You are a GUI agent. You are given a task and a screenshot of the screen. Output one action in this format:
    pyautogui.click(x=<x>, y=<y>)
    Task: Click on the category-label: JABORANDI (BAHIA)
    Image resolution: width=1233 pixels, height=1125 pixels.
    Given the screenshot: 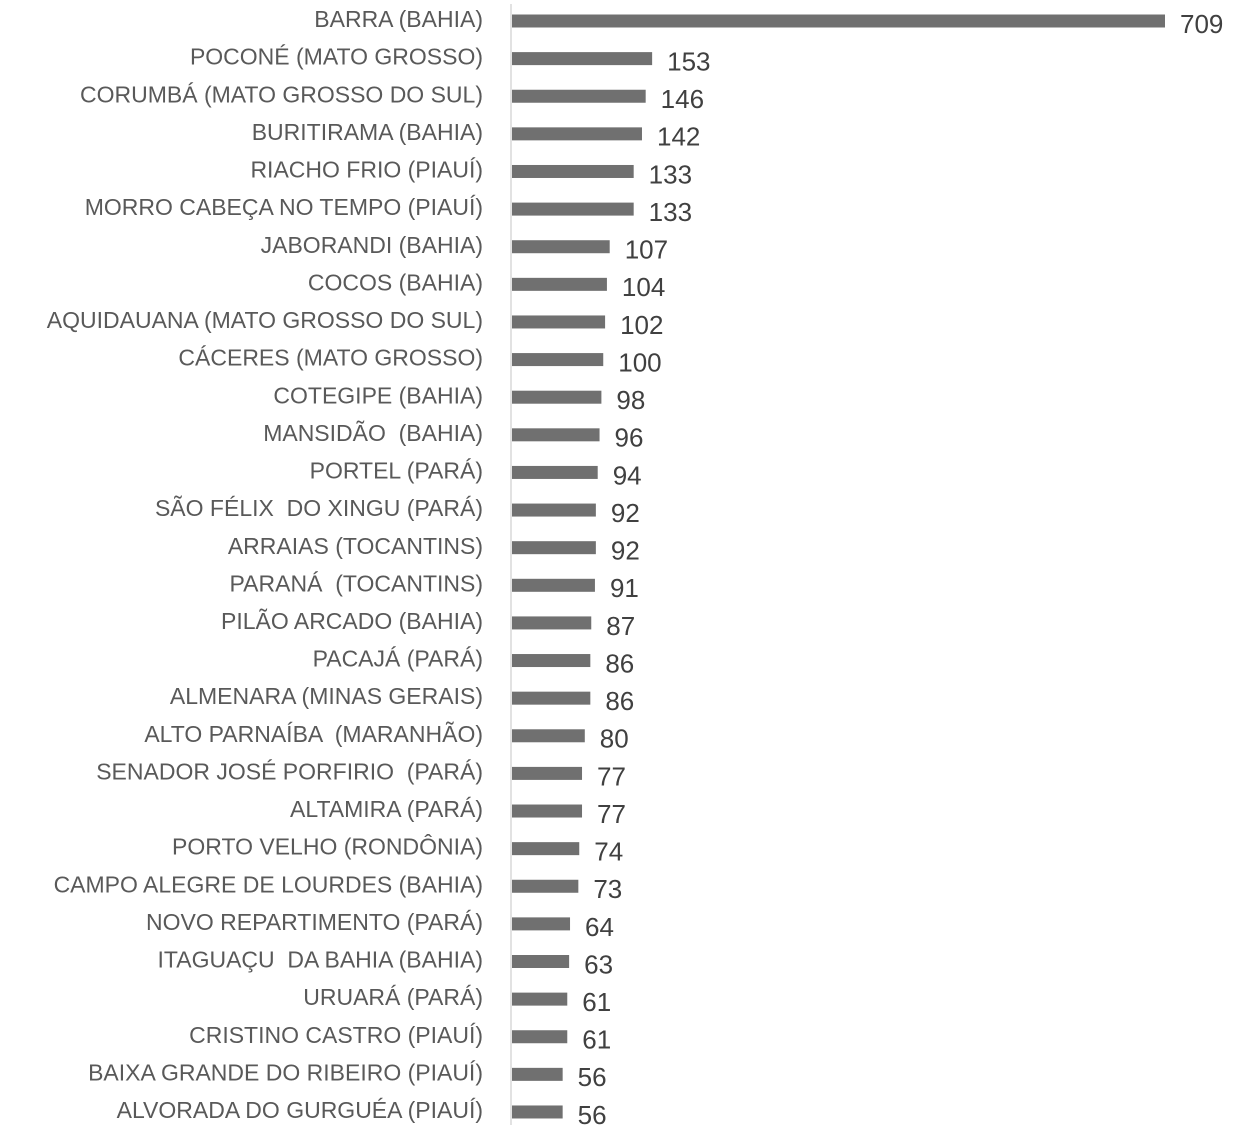 What is the action you would take?
    pyautogui.click(x=372, y=245)
    